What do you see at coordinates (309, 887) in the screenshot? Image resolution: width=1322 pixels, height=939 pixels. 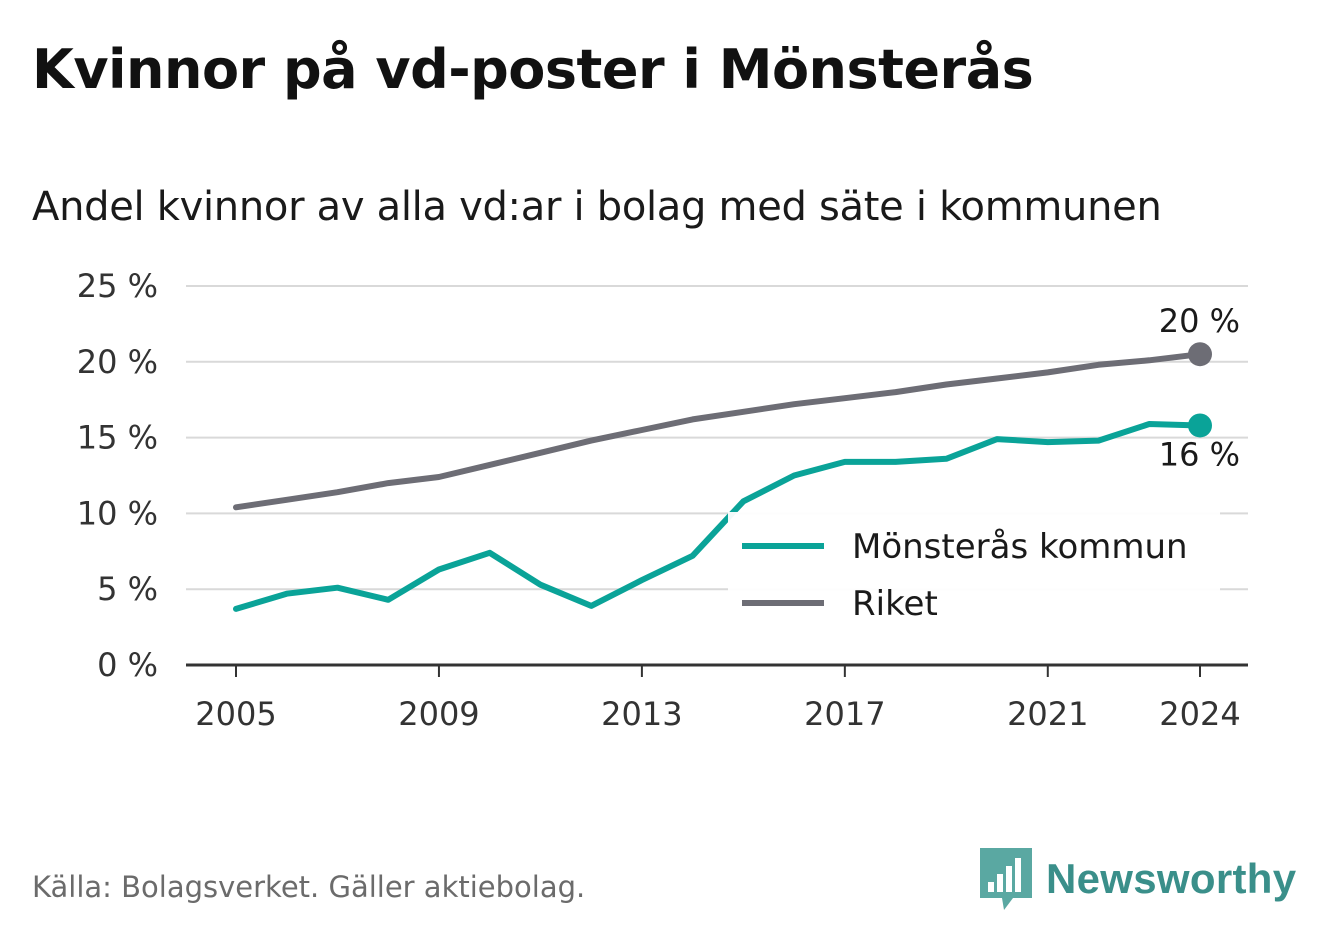 I see `source-note: Källa: Bolagsverket. Gäller aktiebolag.` at bounding box center [309, 887].